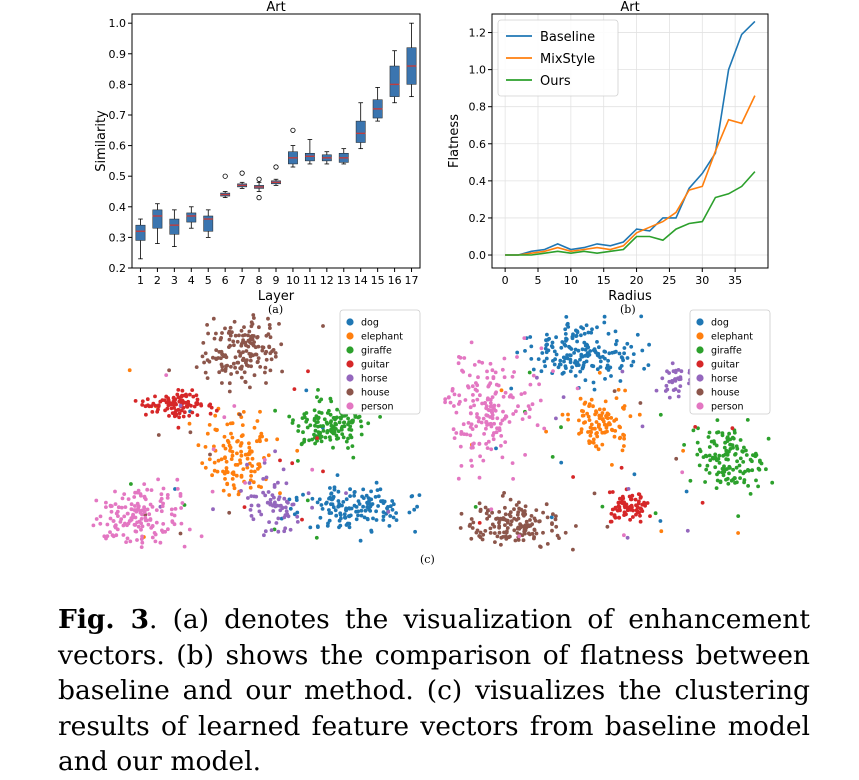 This screenshot has width=859, height=780. Describe the element at coordinates (118, 115) in the screenshot. I see `y-tick-label: 0.7` at that location.